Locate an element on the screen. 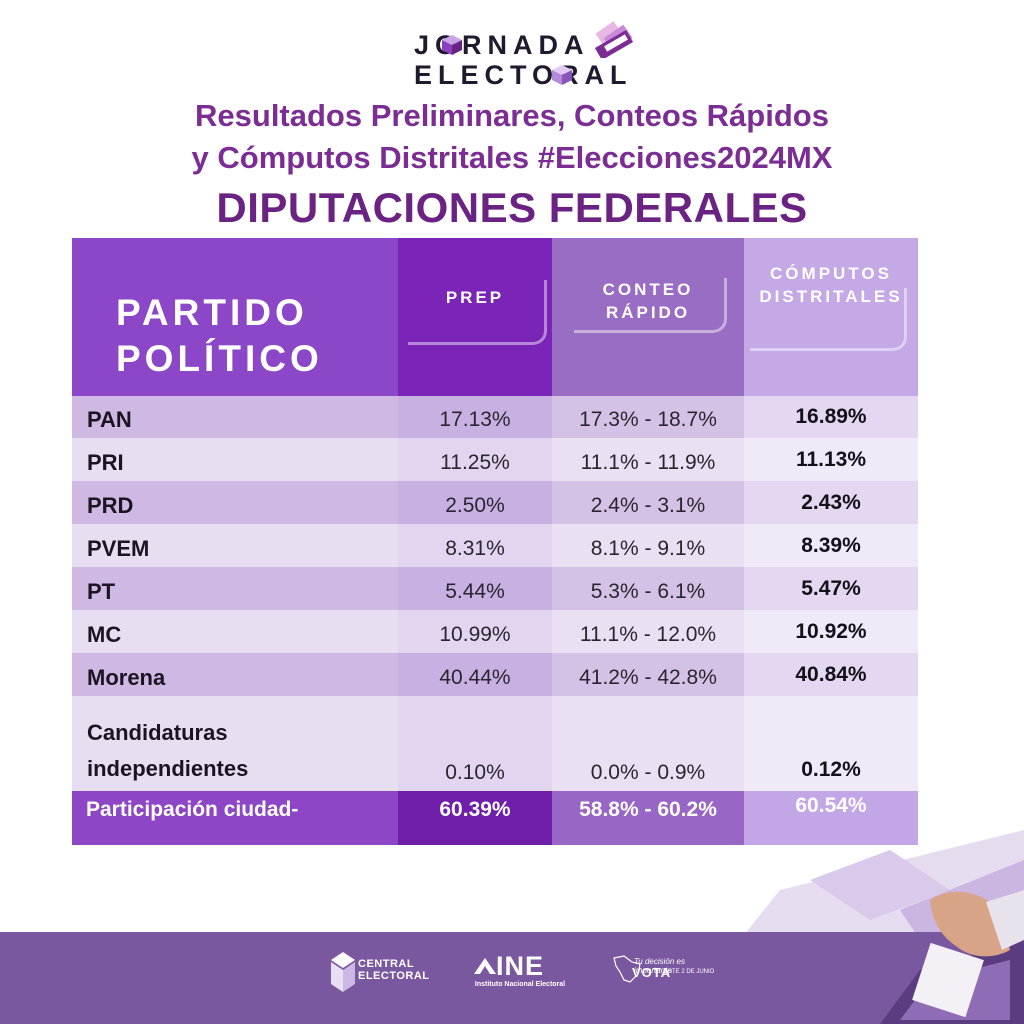 This screenshot has width=1024, height=1024. central-line-2: ELECTORAL is located at coordinates (394, 976).